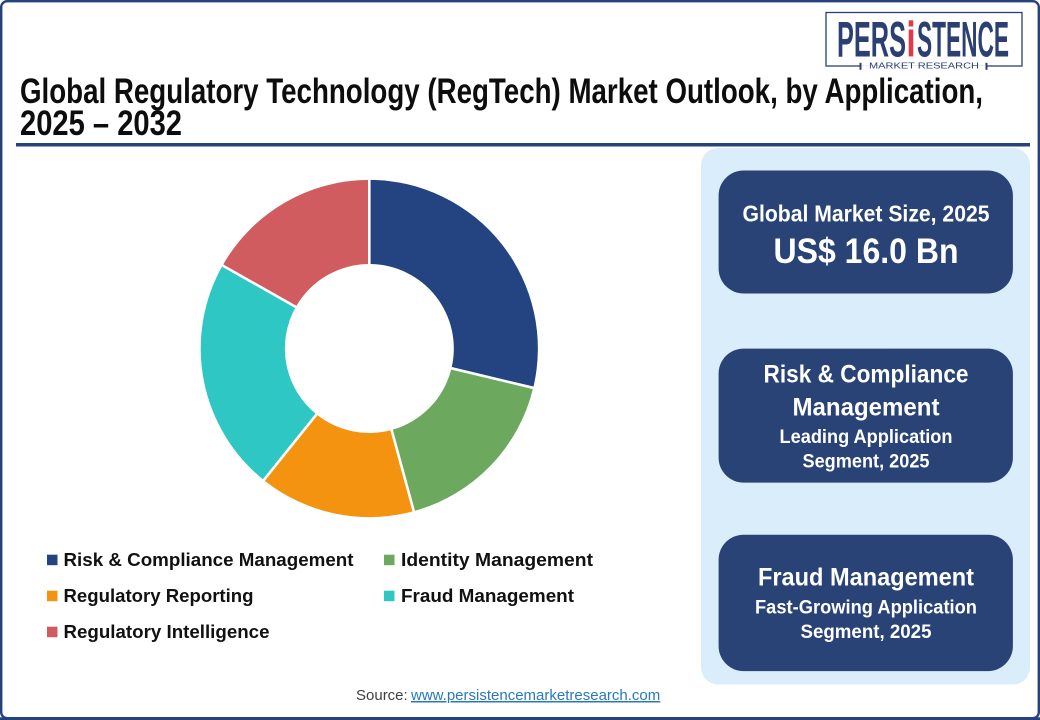 This screenshot has height=720, width=1040. What do you see at coordinates (963, 39) in the screenshot?
I see `svg-text: STENCE` at bounding box center [963, 39].